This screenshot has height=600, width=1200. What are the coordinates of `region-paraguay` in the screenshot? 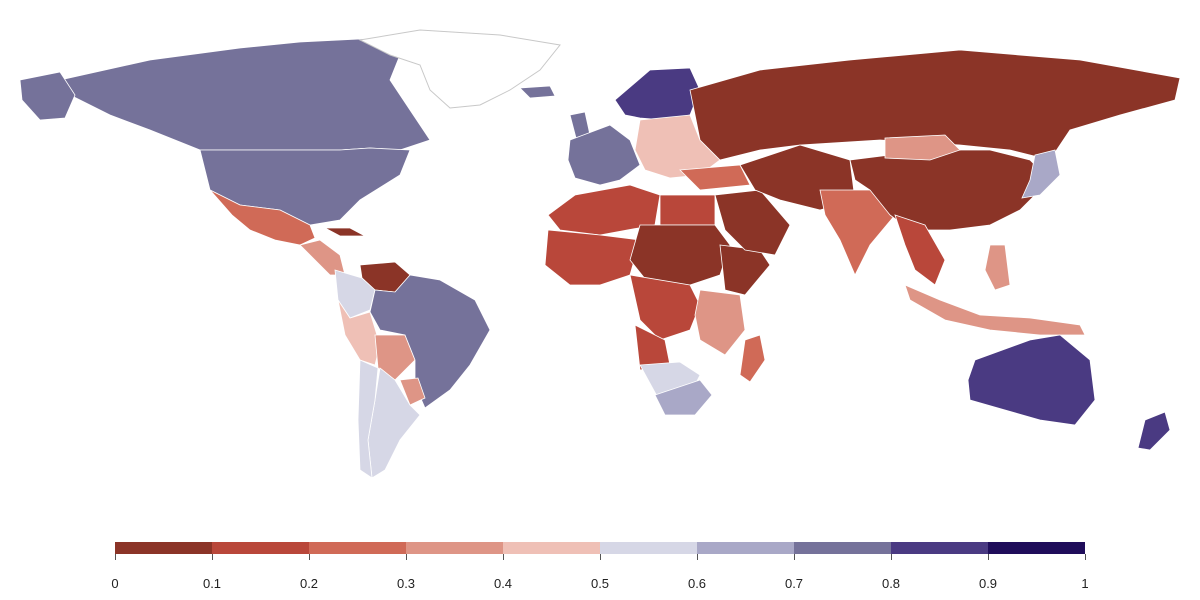 It's located at (412, 391).